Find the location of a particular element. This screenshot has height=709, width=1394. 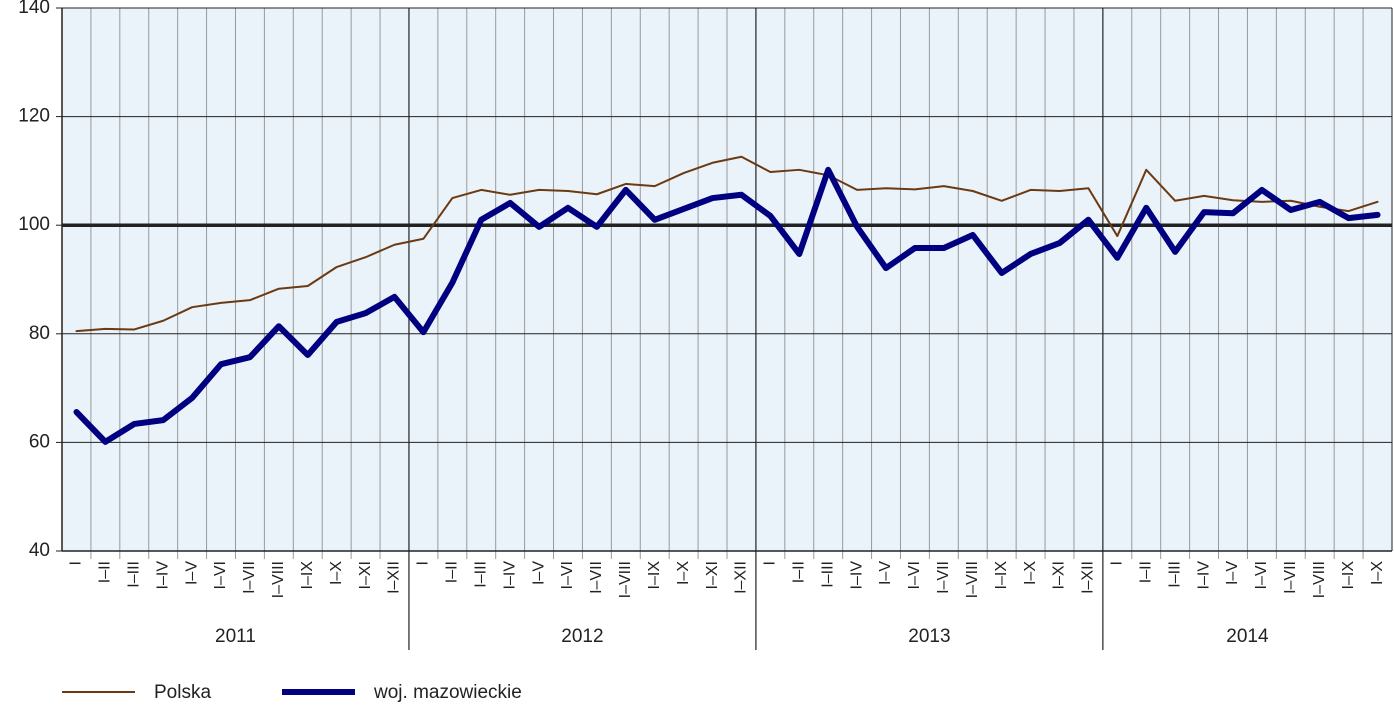

year-label: 2013 is located at coordinates (929, 636).